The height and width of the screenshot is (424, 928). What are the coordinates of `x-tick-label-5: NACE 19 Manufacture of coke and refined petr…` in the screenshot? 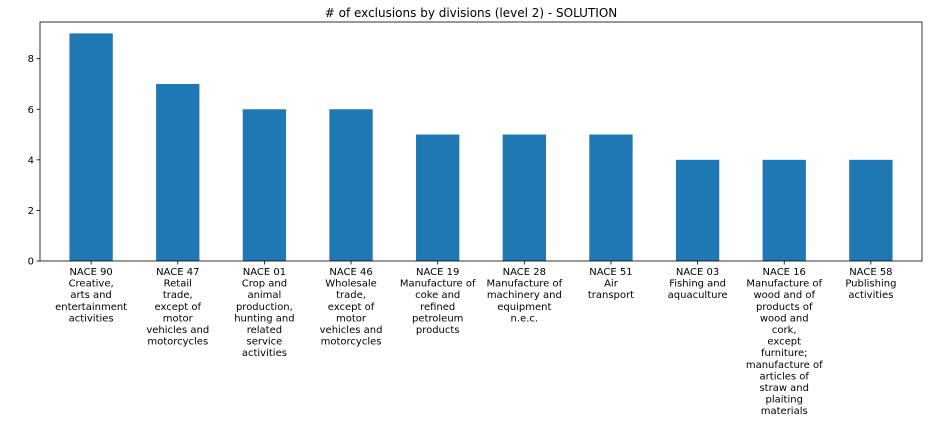 It's located at (438, 301).